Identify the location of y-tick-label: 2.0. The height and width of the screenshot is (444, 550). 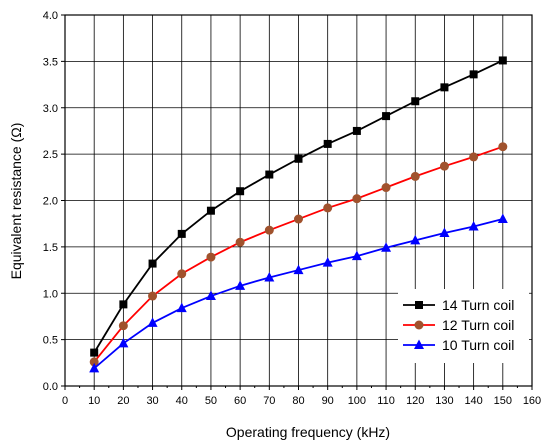
(50, 202).